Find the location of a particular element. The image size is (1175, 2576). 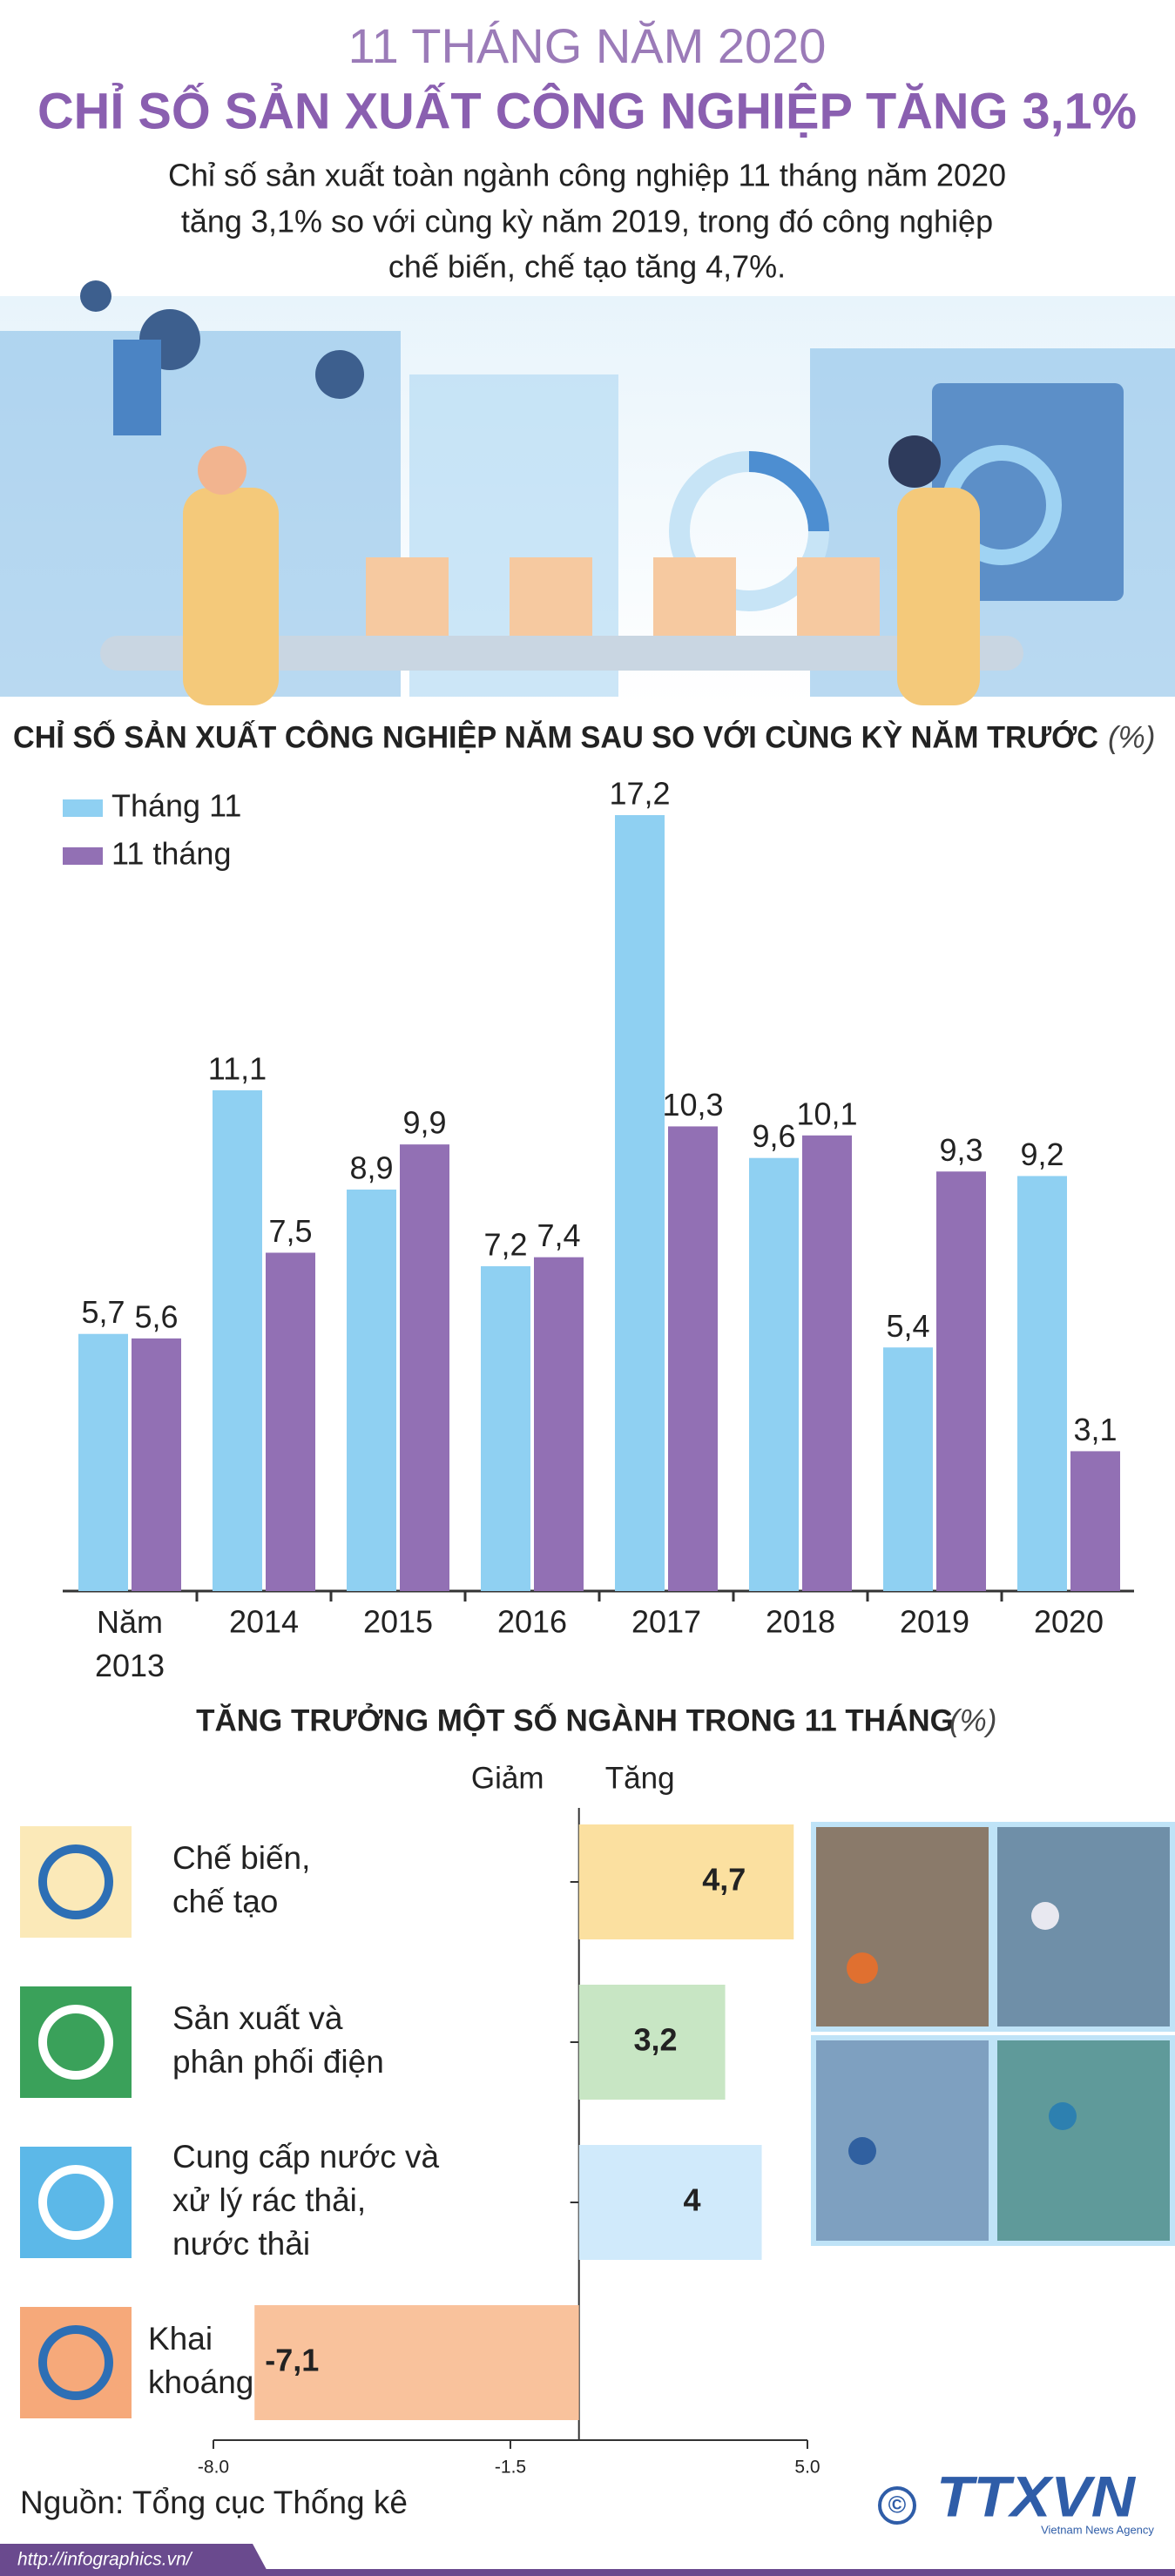

x-tick-label: 2019 is located at coordinates (934, 1622).